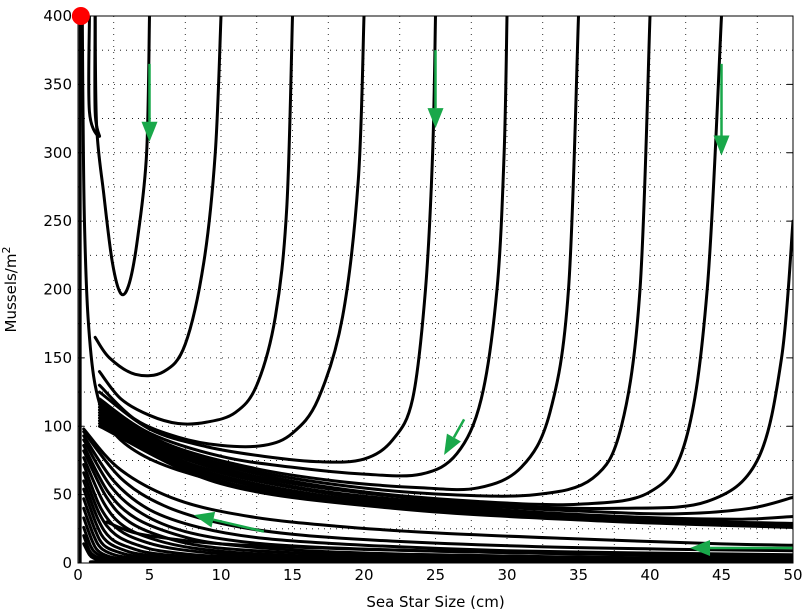 The height and width of the screenshot is (613, 811). What do you see at coordinates (67, 563) in the screenshot?
I see `y-tick-label: 0` at bounding box center [67, 563].